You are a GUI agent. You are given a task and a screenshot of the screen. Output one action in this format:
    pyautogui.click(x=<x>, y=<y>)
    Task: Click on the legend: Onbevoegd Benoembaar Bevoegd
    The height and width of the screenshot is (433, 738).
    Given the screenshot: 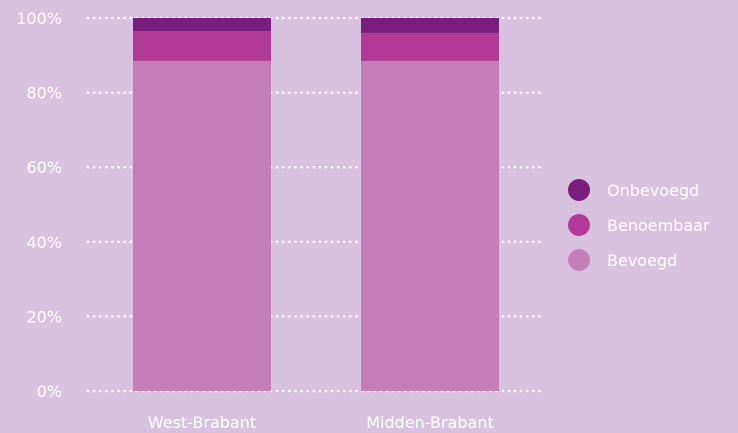 What is the action you would take?
    pyautogui.click(x=639, y=225)
    